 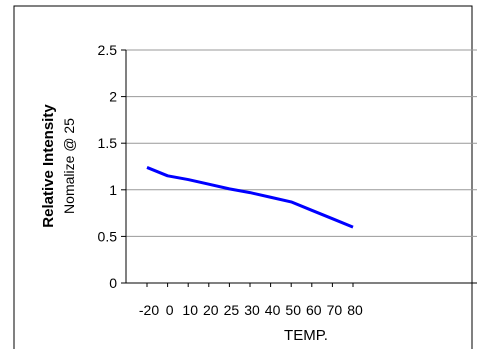 I want to click on x-tick-label: 70, so click(x=335, y=310).